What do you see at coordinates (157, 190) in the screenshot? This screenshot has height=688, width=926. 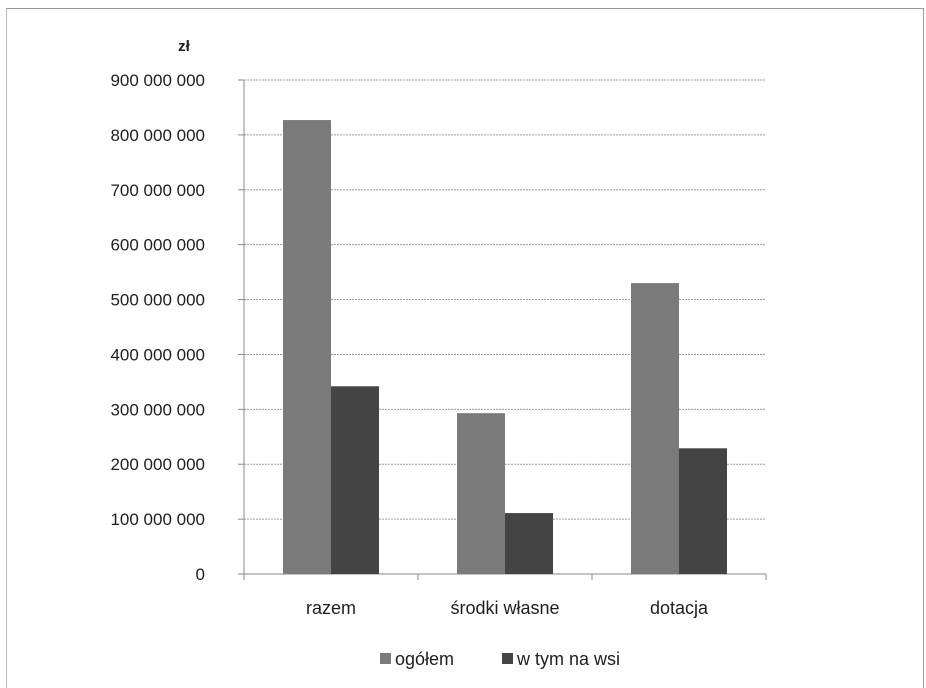 I see `y-tick-label: 700 000 000` at bounding box center [157, 190].